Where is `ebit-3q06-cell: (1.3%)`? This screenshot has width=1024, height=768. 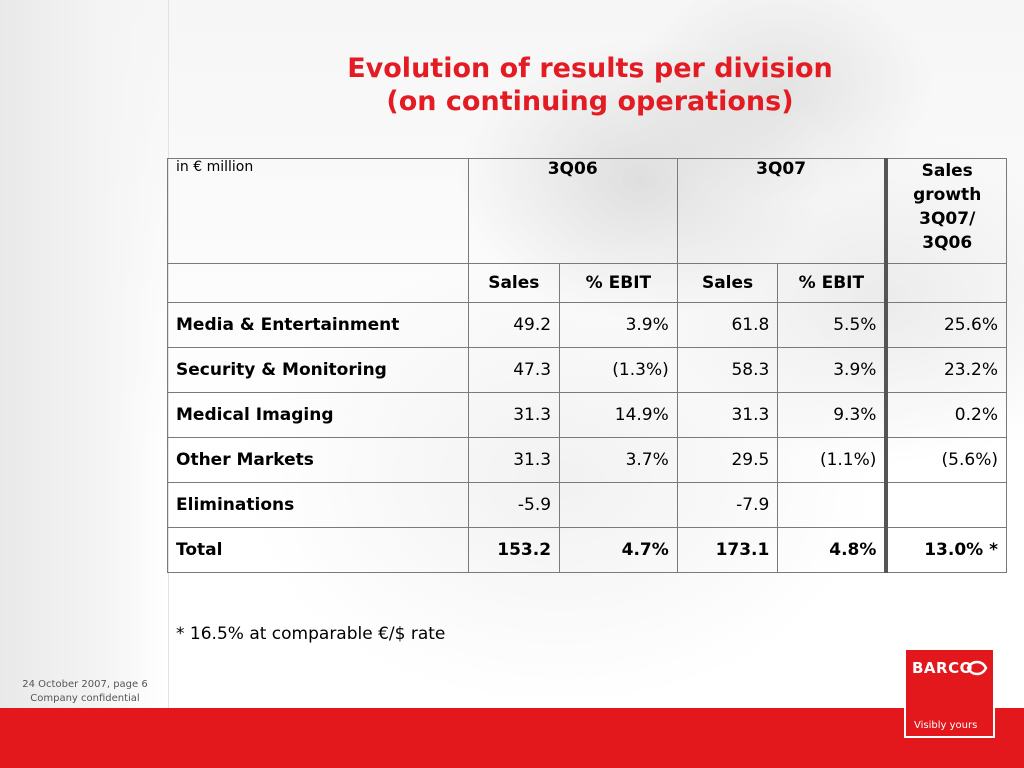 ebit-3q06-cell: (1.3%) is located at coordinates (618, 370).